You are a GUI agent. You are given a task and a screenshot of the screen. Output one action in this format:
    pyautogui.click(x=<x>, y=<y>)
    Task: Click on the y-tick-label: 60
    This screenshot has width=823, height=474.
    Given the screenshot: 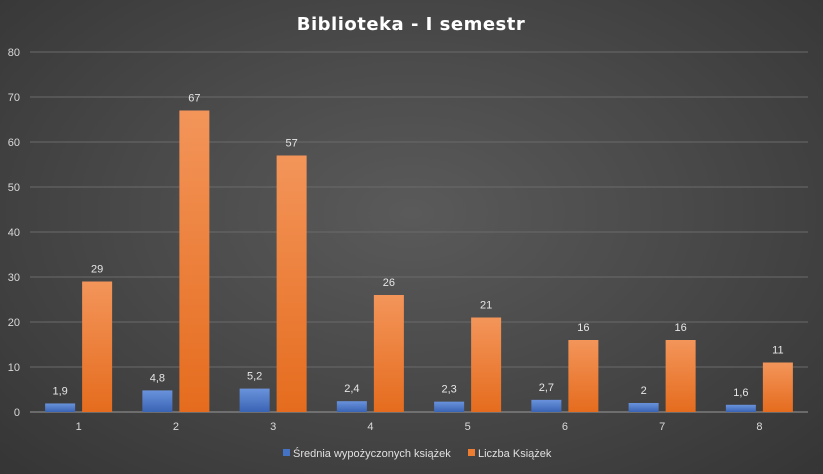 What is the action you would take?
    pyautogui.click(x=14, y=143)
    